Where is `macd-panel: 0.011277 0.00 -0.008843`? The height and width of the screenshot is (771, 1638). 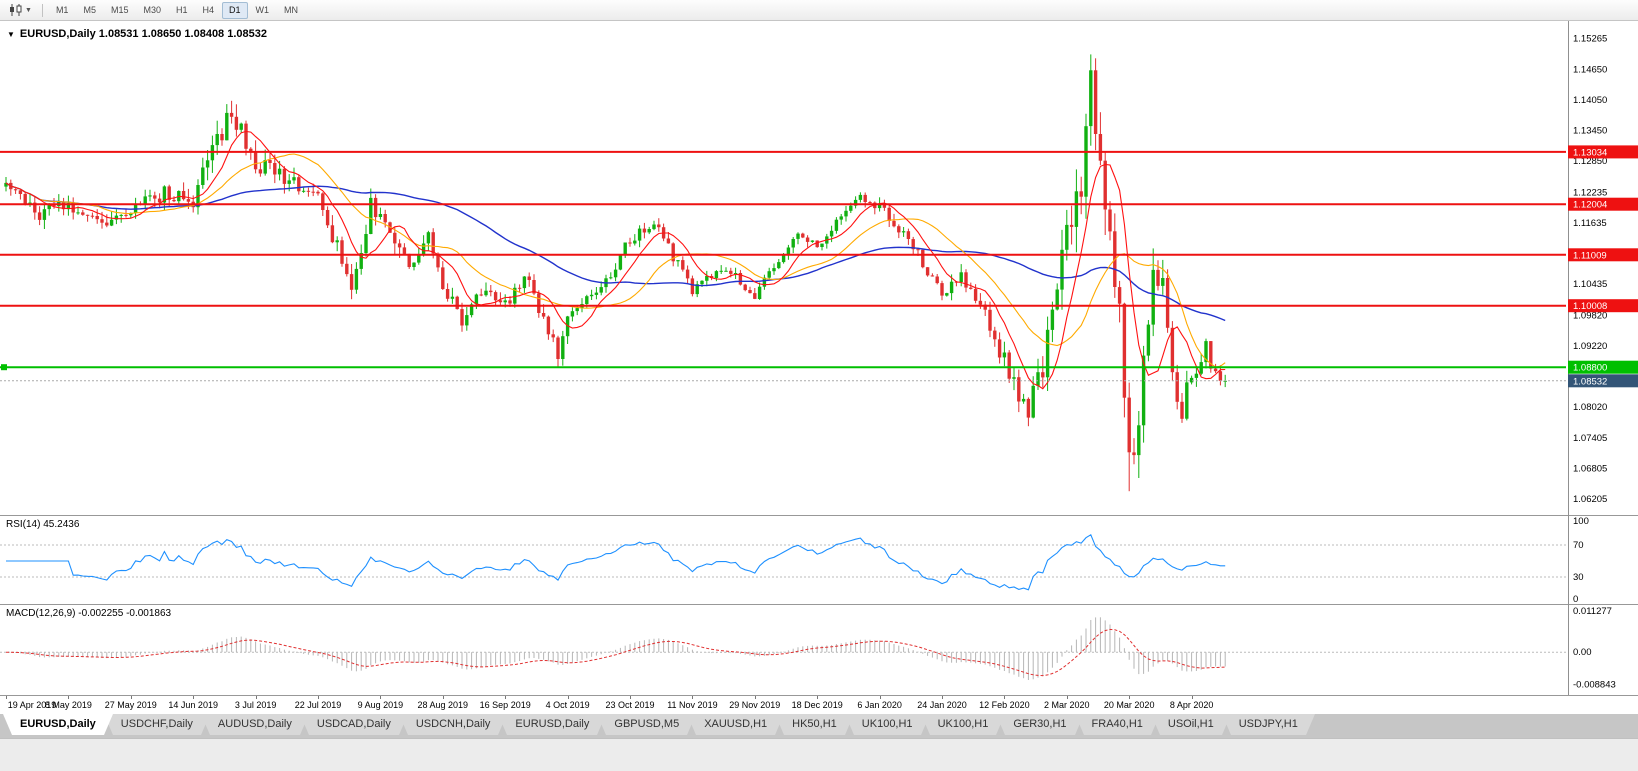 macd-panel: 0.011277 0.00 -0.008843 is located at coordinates (819, 649).